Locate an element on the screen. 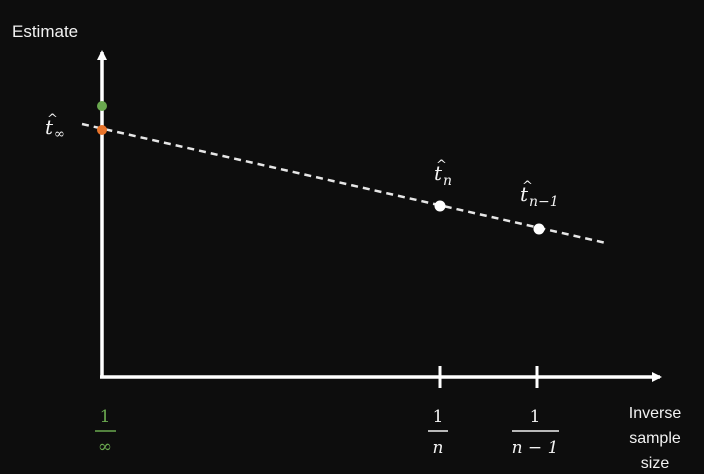 The height and width of the screenshot is (474, 704). svg-text: size is located at coordinates (655, 463).